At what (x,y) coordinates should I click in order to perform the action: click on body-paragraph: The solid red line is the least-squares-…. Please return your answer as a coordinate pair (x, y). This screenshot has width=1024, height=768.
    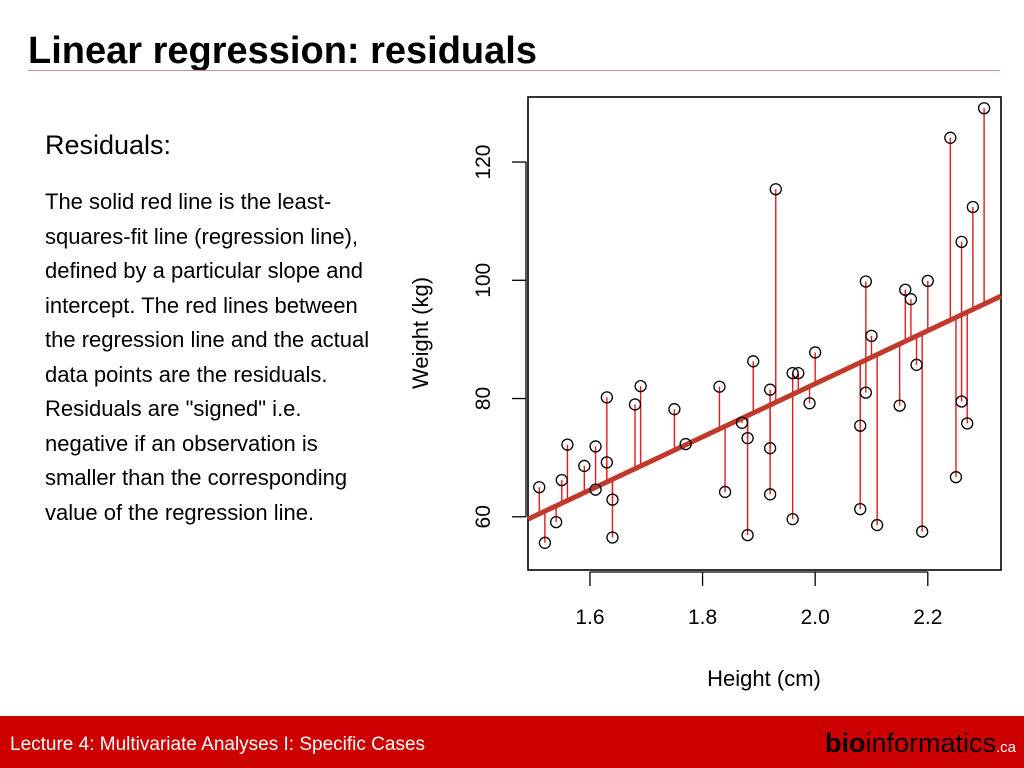
    Looking at the image, I should click on (207, 357).